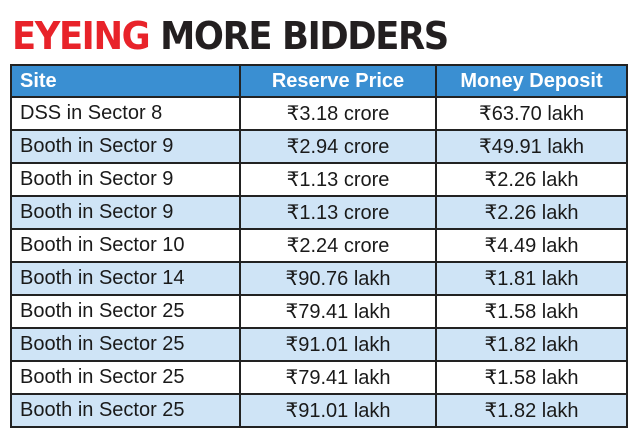 Image resolution: width=635 pixels, height=438 pixels. What do you see at coordinates (125, 81) in the screenshot?
I see `column-header-site: Site` at bounding box center [125, 81].